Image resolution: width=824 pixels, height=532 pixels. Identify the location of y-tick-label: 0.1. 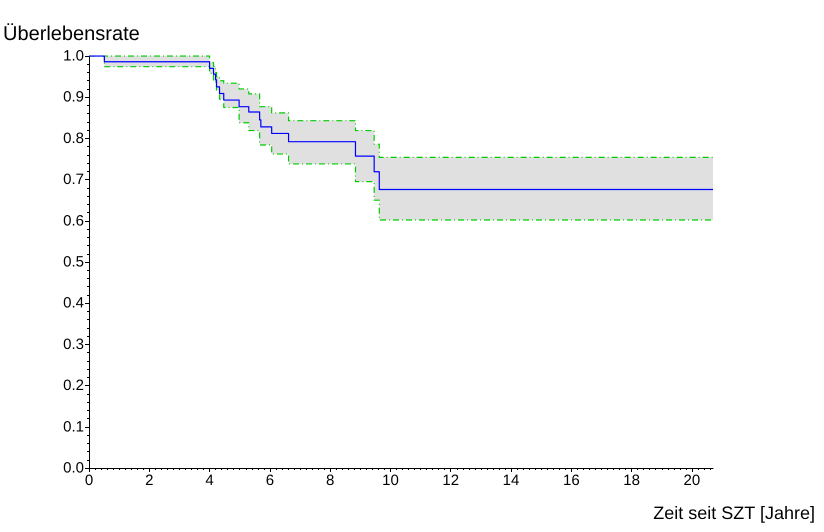
(73, 427).